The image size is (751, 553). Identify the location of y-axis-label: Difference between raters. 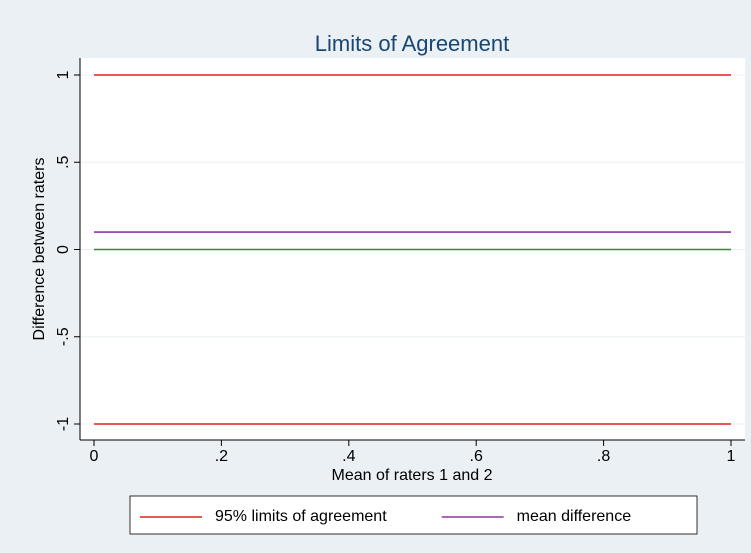
(39, 249).